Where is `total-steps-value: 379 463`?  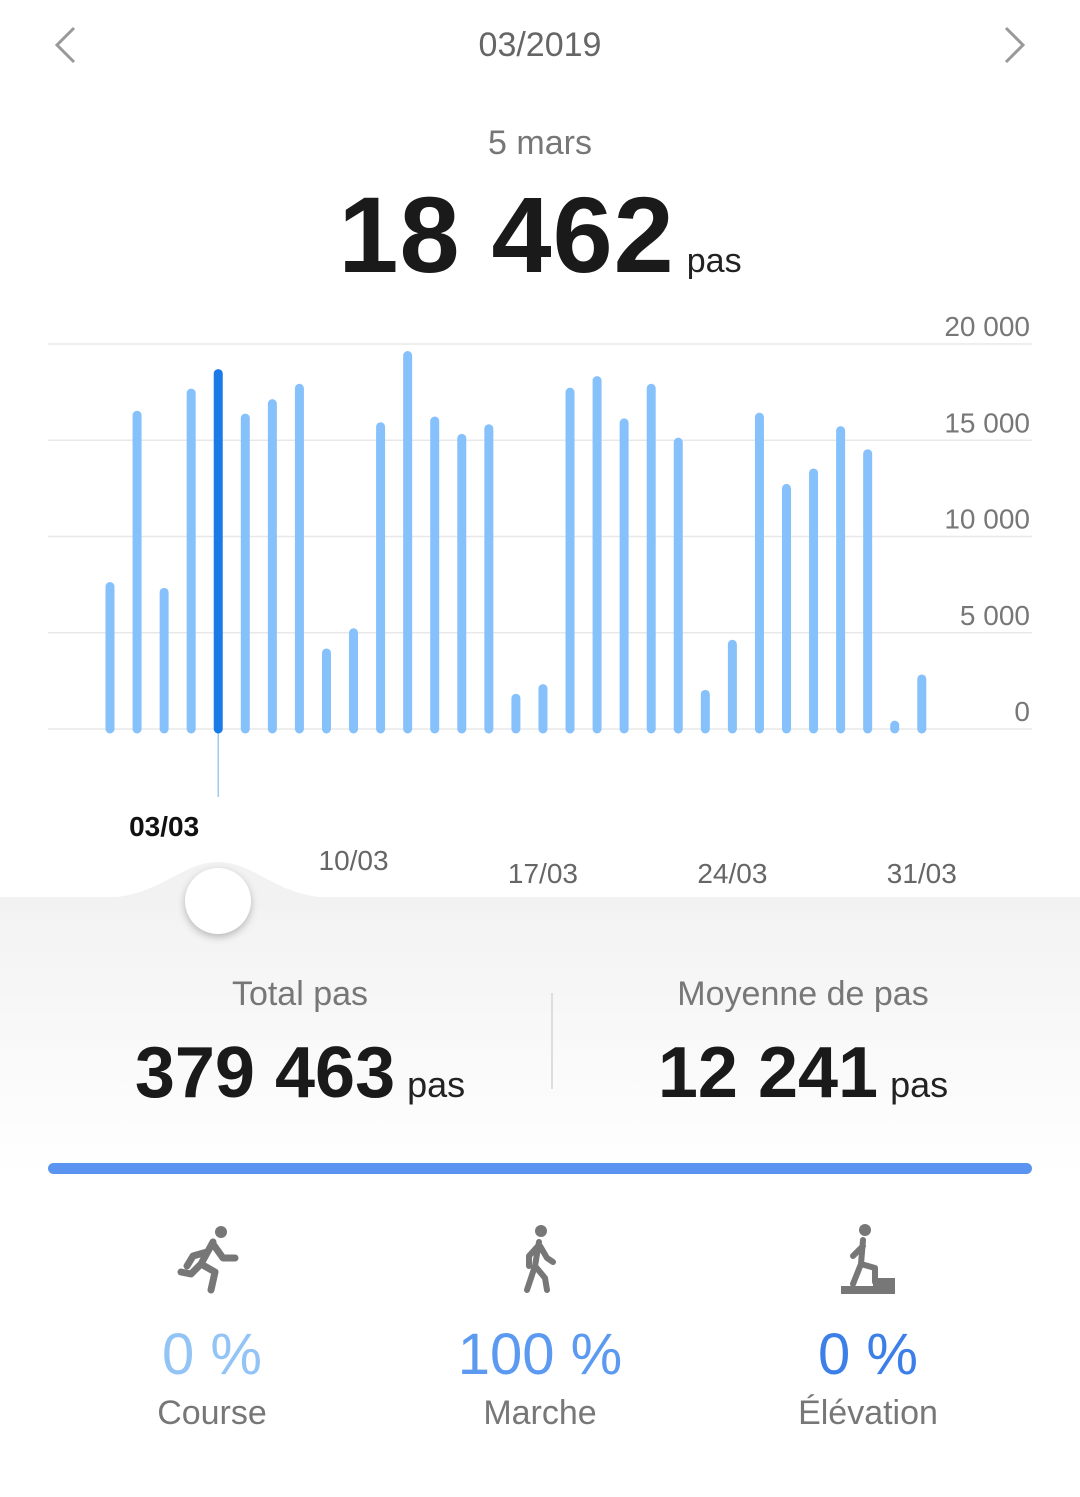 total-steps-value: 379 463 is located at coordinates (265, 1073).